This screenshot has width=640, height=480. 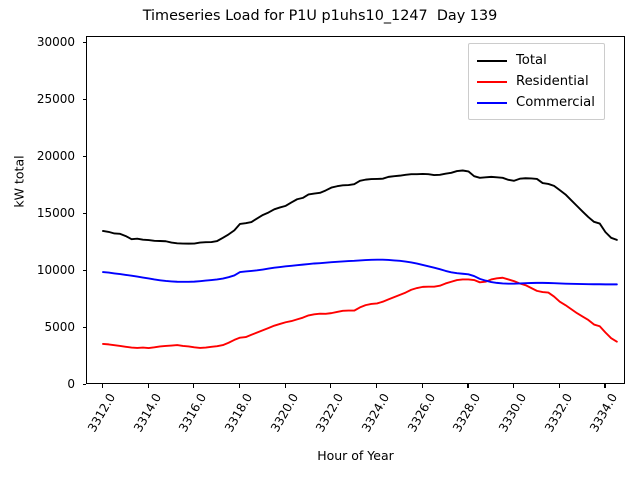 What do you see at coordinates (531, 60) in the screenshot?
I see `legend-label: Total` at bounding box center [531, 60].